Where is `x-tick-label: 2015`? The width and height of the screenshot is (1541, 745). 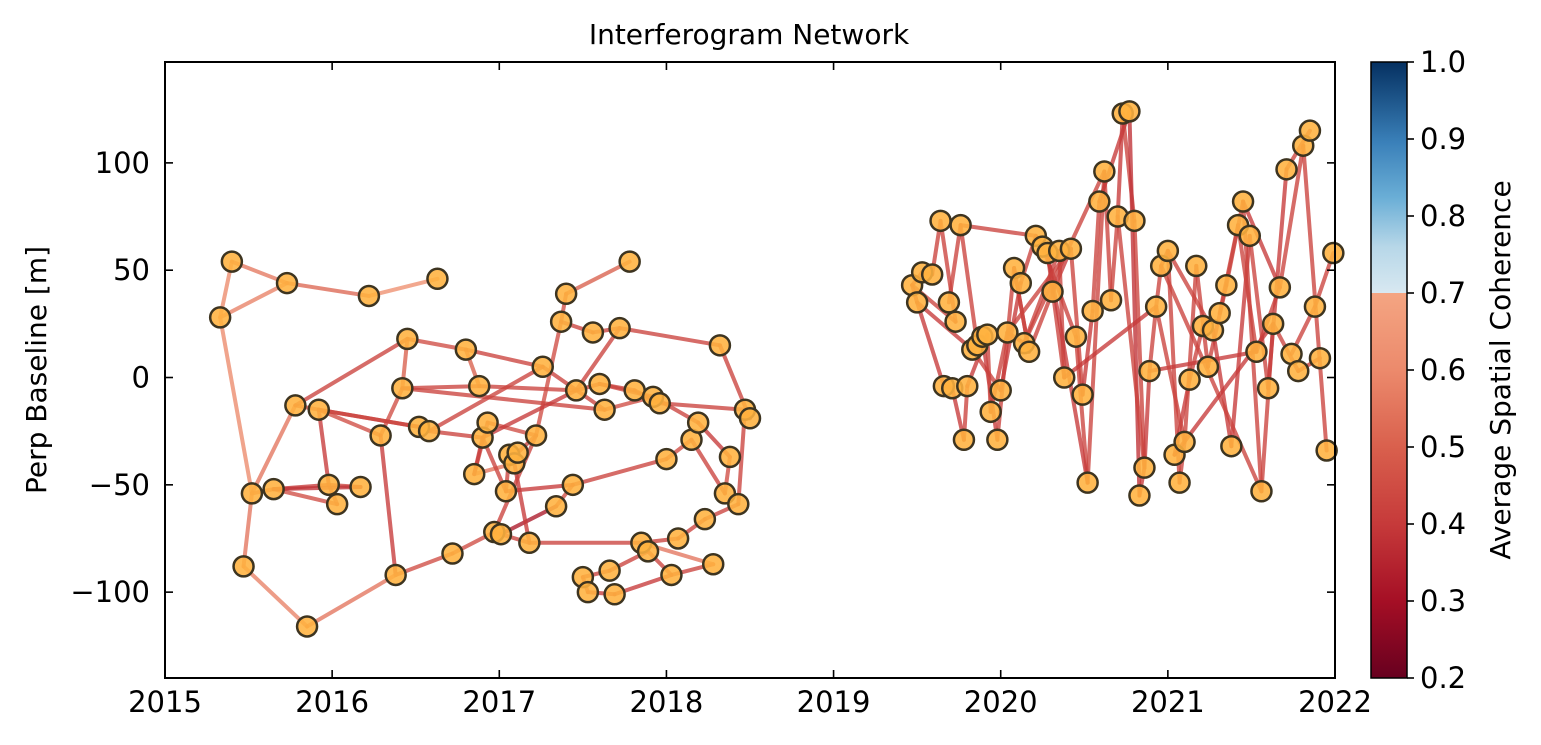
x-tick-label: 2015 is located at coordinates (165, 702).